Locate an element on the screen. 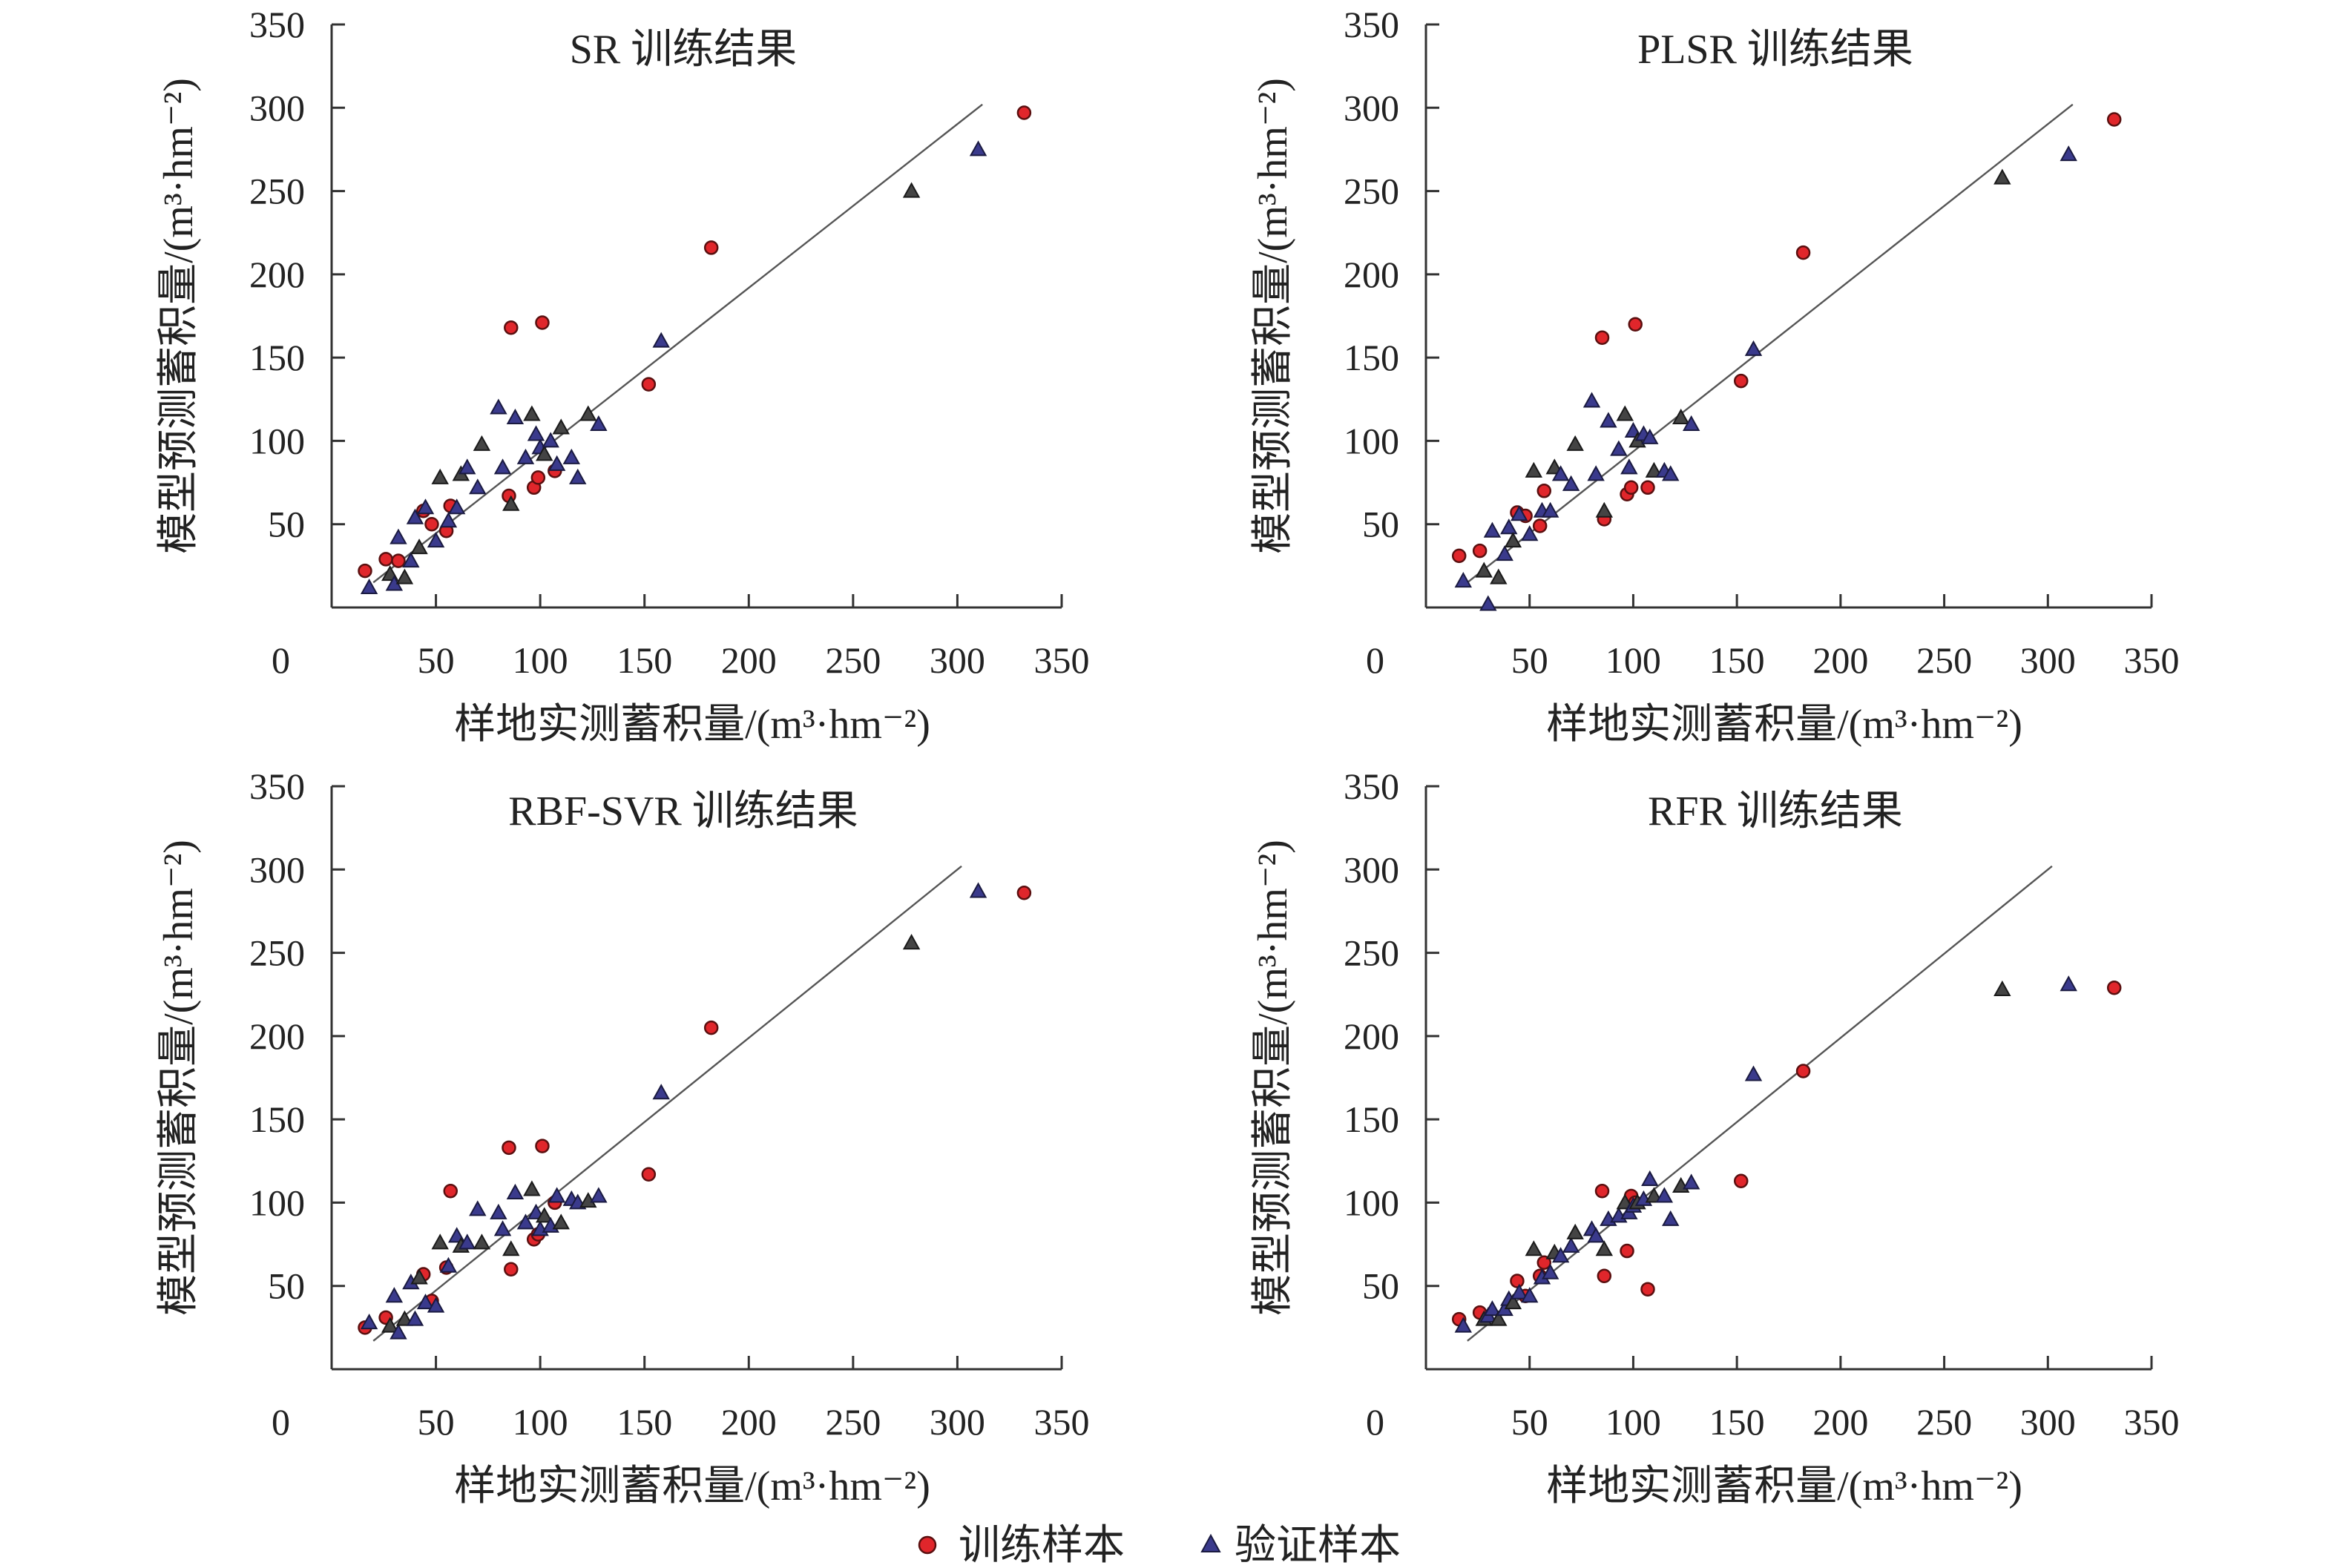 The height and width of the screenshot is (1568, 2337). origin-label: 0 is located at coordinates (1375, 660).